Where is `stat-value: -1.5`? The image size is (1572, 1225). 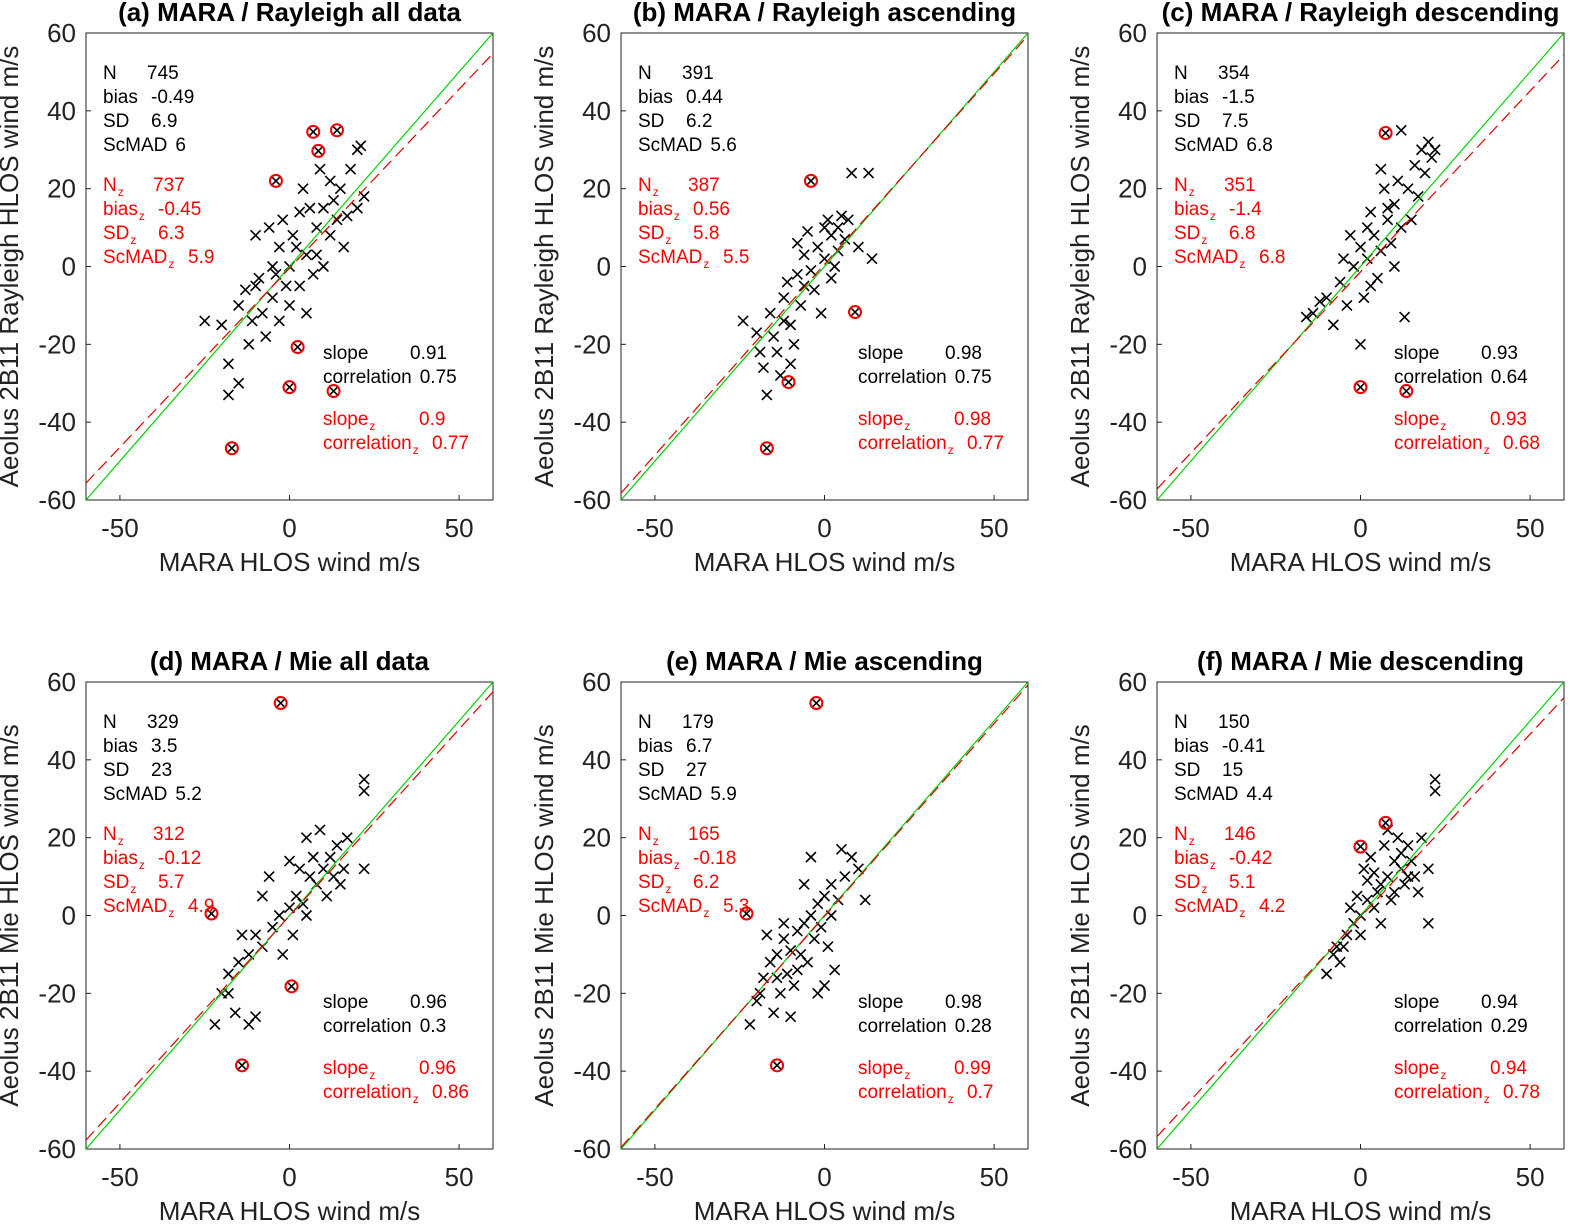 stat-value: -1.5 is located at coordinates (1238, 97).